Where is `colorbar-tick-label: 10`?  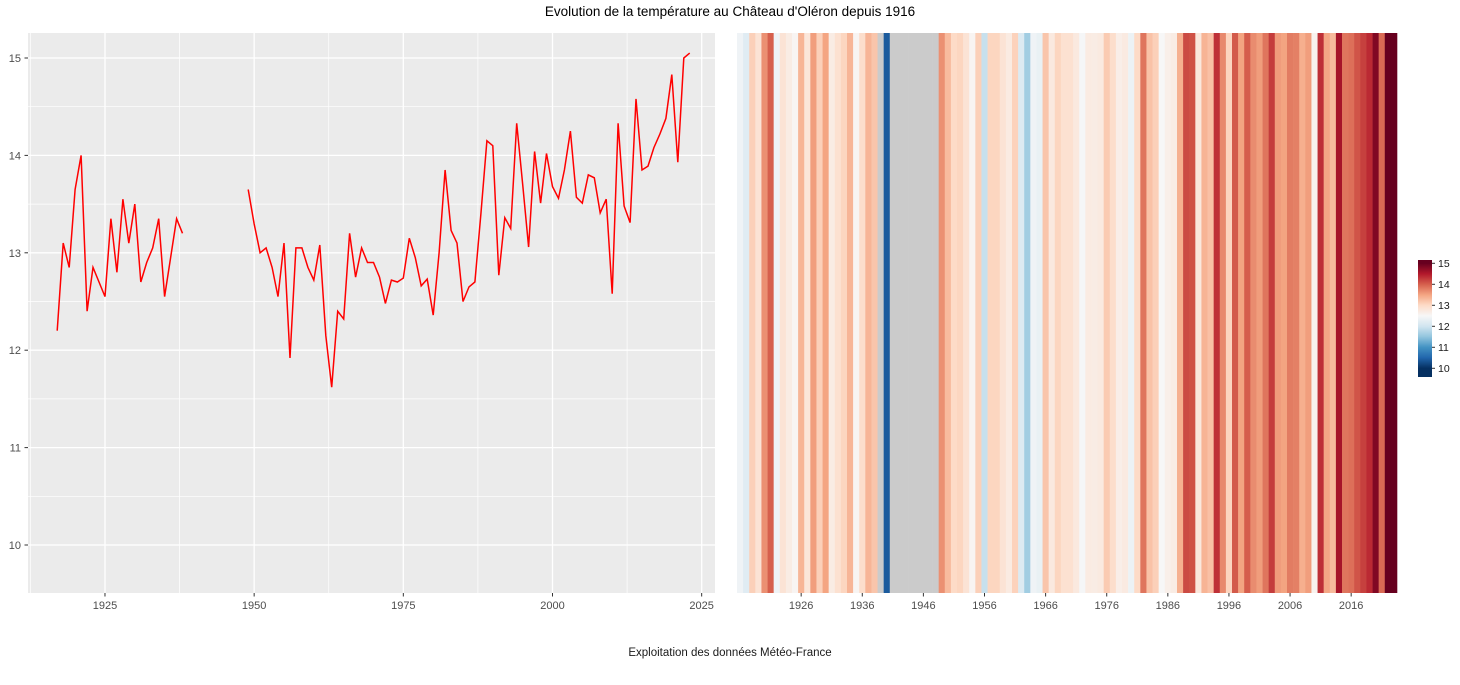 colorbar-tick-label: 10 is located at coordinates (1444, 369).